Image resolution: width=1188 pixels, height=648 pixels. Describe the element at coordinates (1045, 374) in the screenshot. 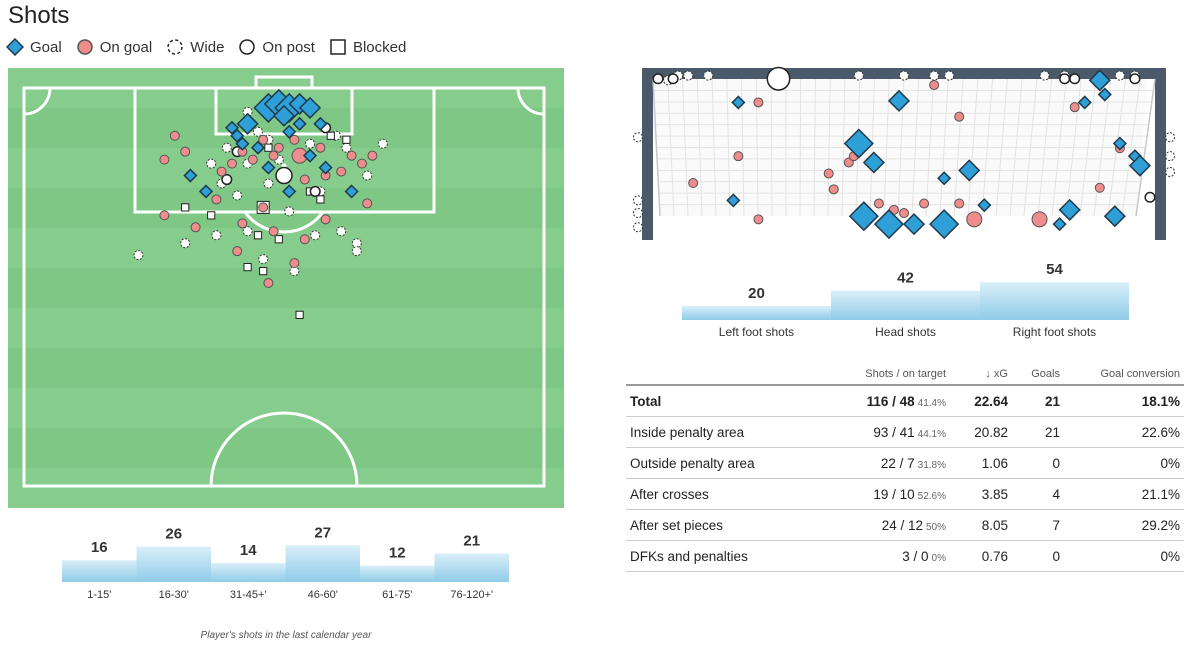

I see `header-goals: Goals` at that location.